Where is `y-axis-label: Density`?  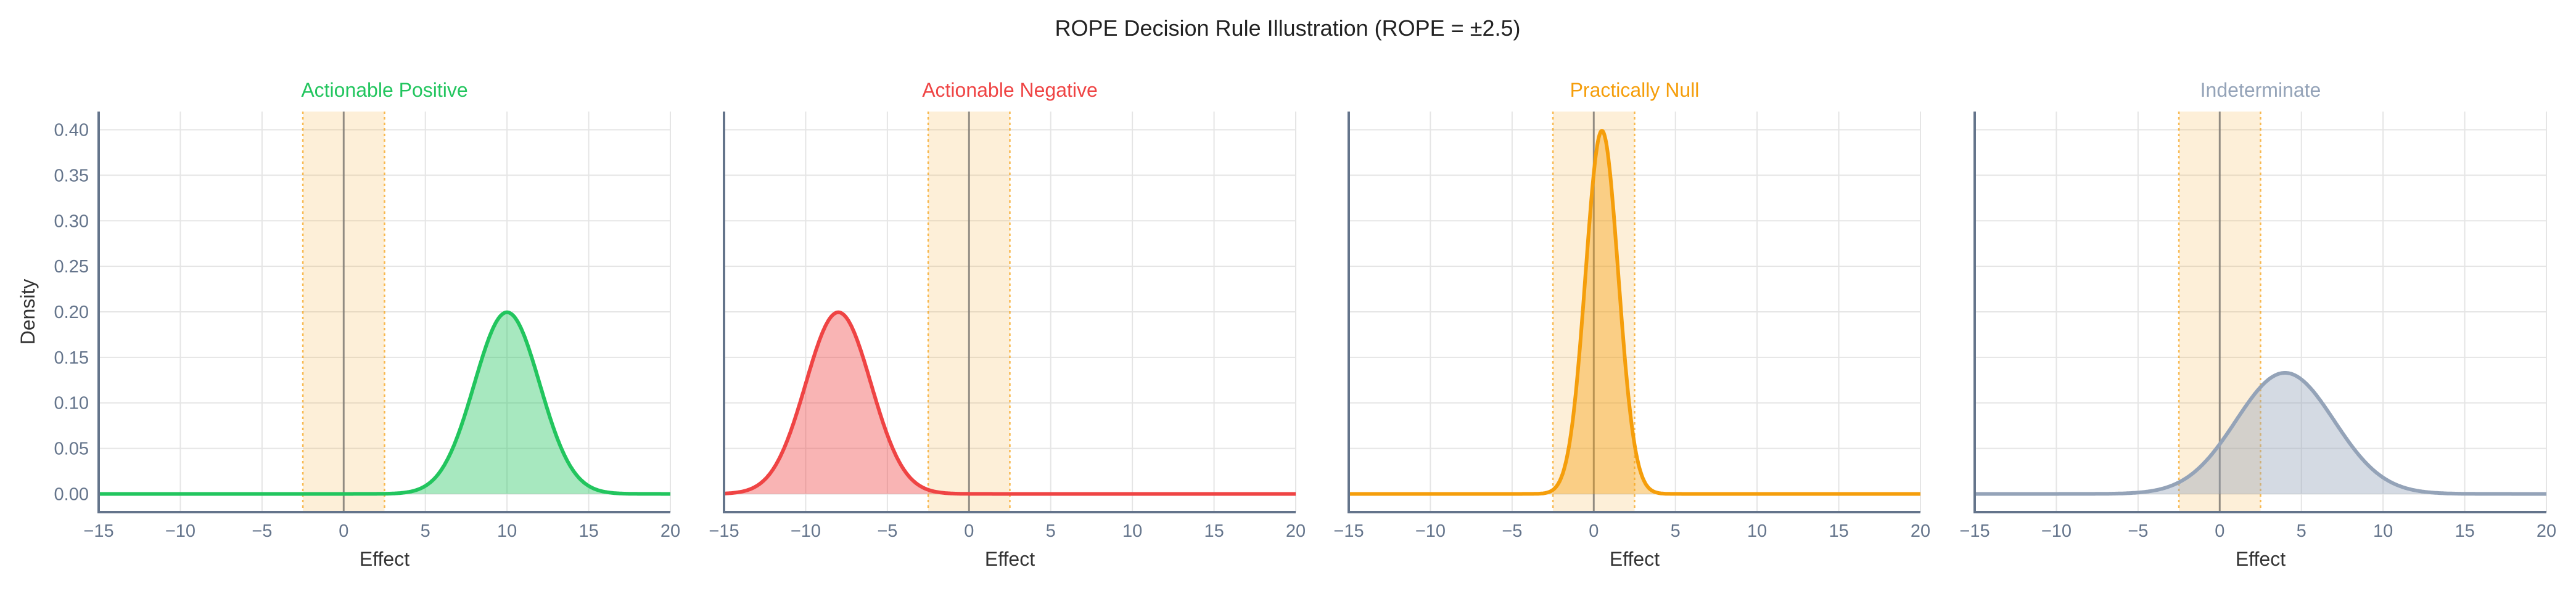 y-axis-label: Density is located at coordinates (28, 312).